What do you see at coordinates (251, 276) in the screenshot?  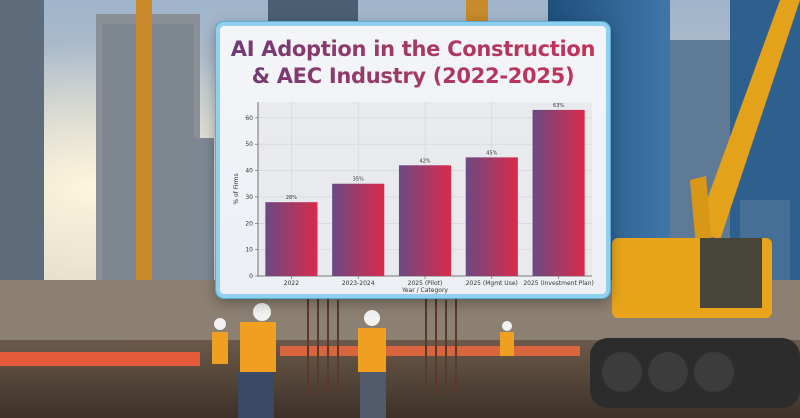 I see `y-tick-label: 0` at bounding box center [251, 276].